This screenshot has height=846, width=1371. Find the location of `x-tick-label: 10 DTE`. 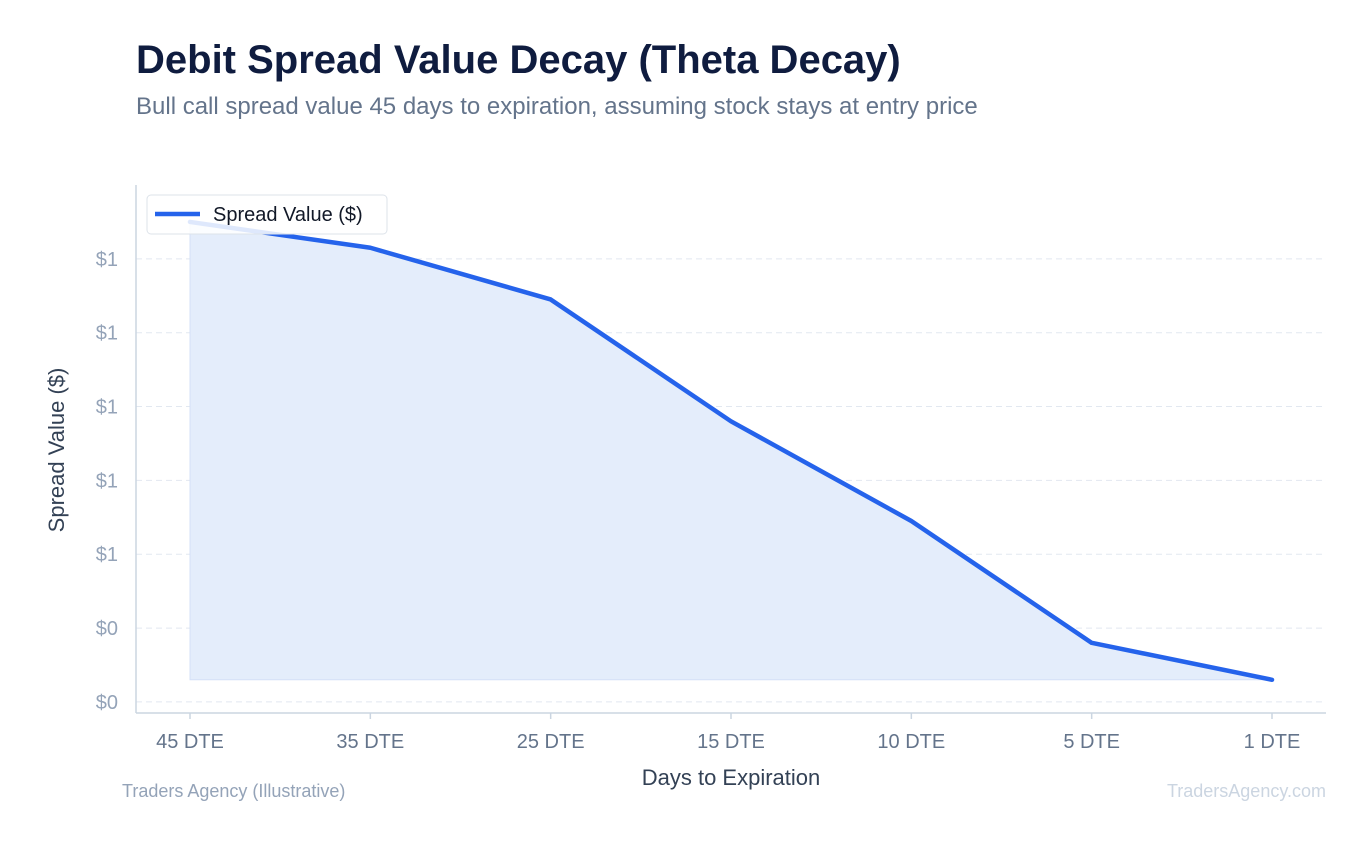

x-tick-label: 10 DTE is located at coordinates (911, 742).